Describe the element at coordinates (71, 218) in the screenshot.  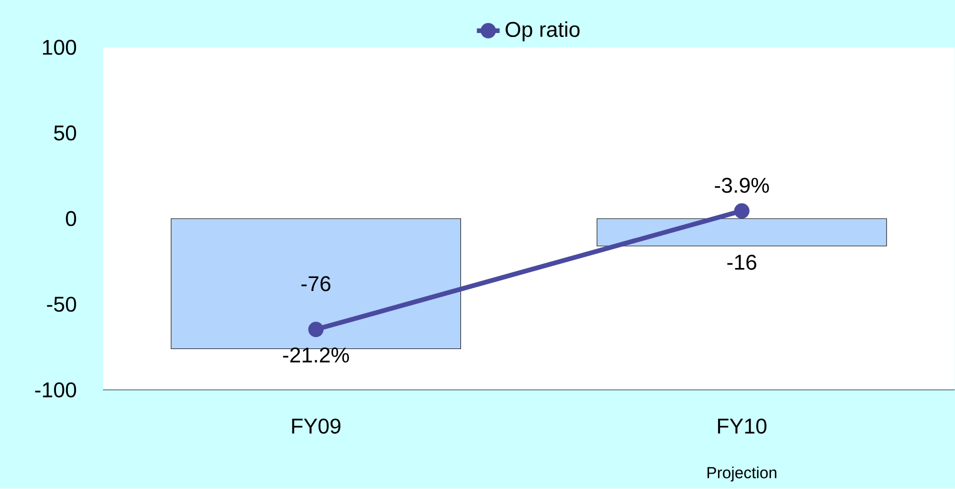
I see `y-tick-label: 0` at that location.